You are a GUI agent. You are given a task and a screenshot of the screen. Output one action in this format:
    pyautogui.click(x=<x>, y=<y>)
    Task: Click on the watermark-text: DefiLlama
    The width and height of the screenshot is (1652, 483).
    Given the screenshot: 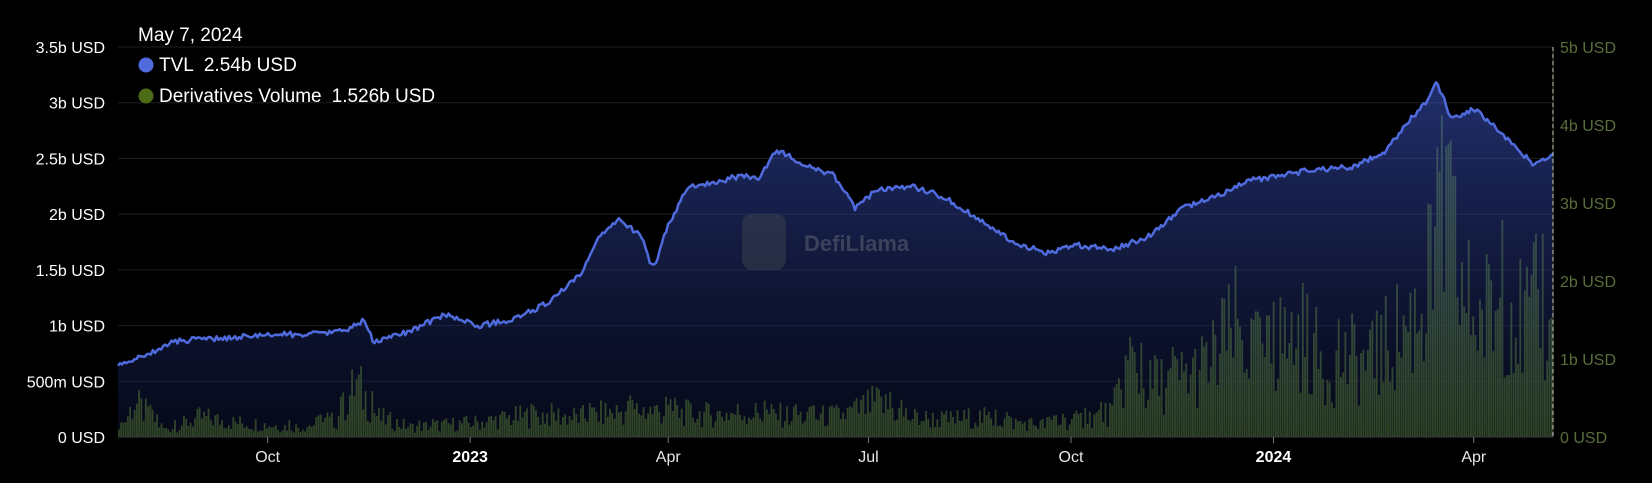 What is the action you would take?
    pyautogui.click(x=857, y=243)
    